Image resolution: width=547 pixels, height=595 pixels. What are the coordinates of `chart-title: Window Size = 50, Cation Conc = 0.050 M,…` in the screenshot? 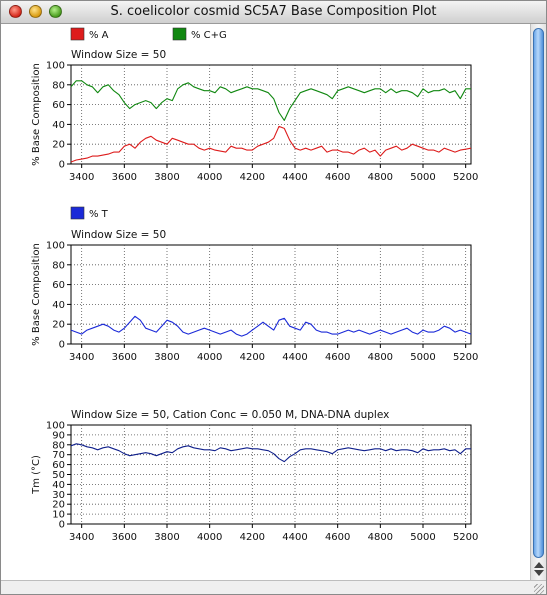 It's located at (230, 415).